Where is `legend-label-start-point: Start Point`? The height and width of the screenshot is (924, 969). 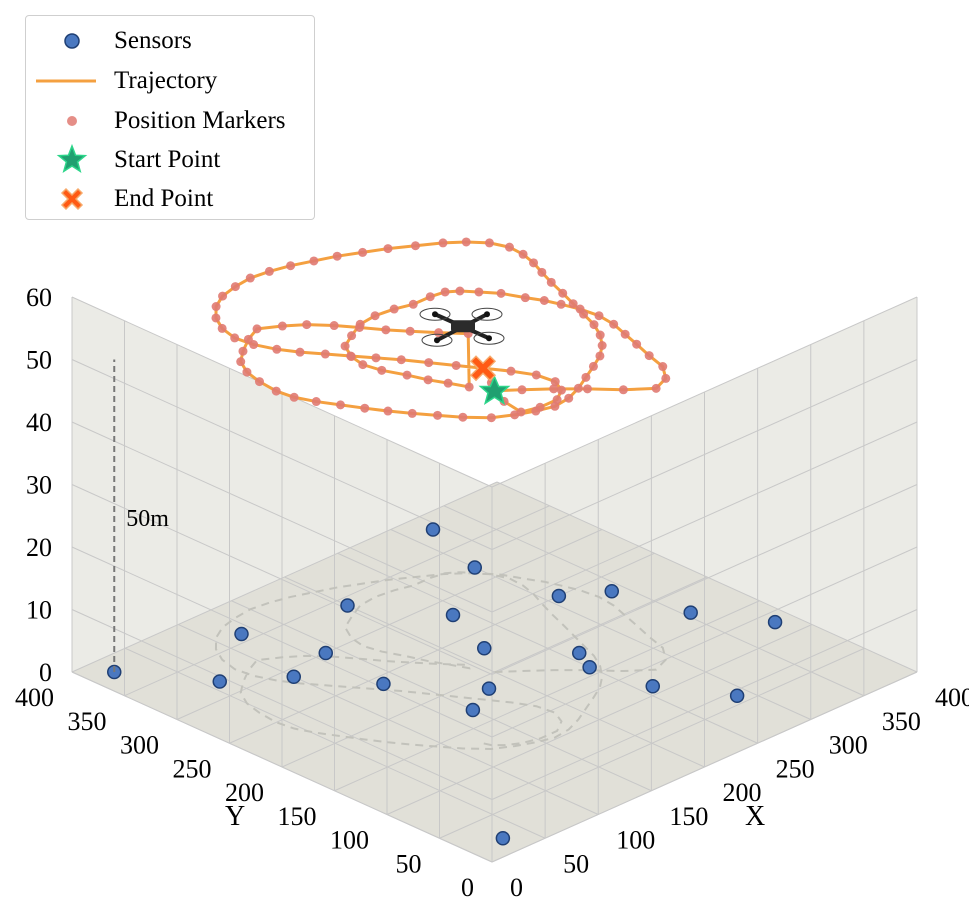 legend-label-start-point: Start Point is located at coordinates (167, 159).